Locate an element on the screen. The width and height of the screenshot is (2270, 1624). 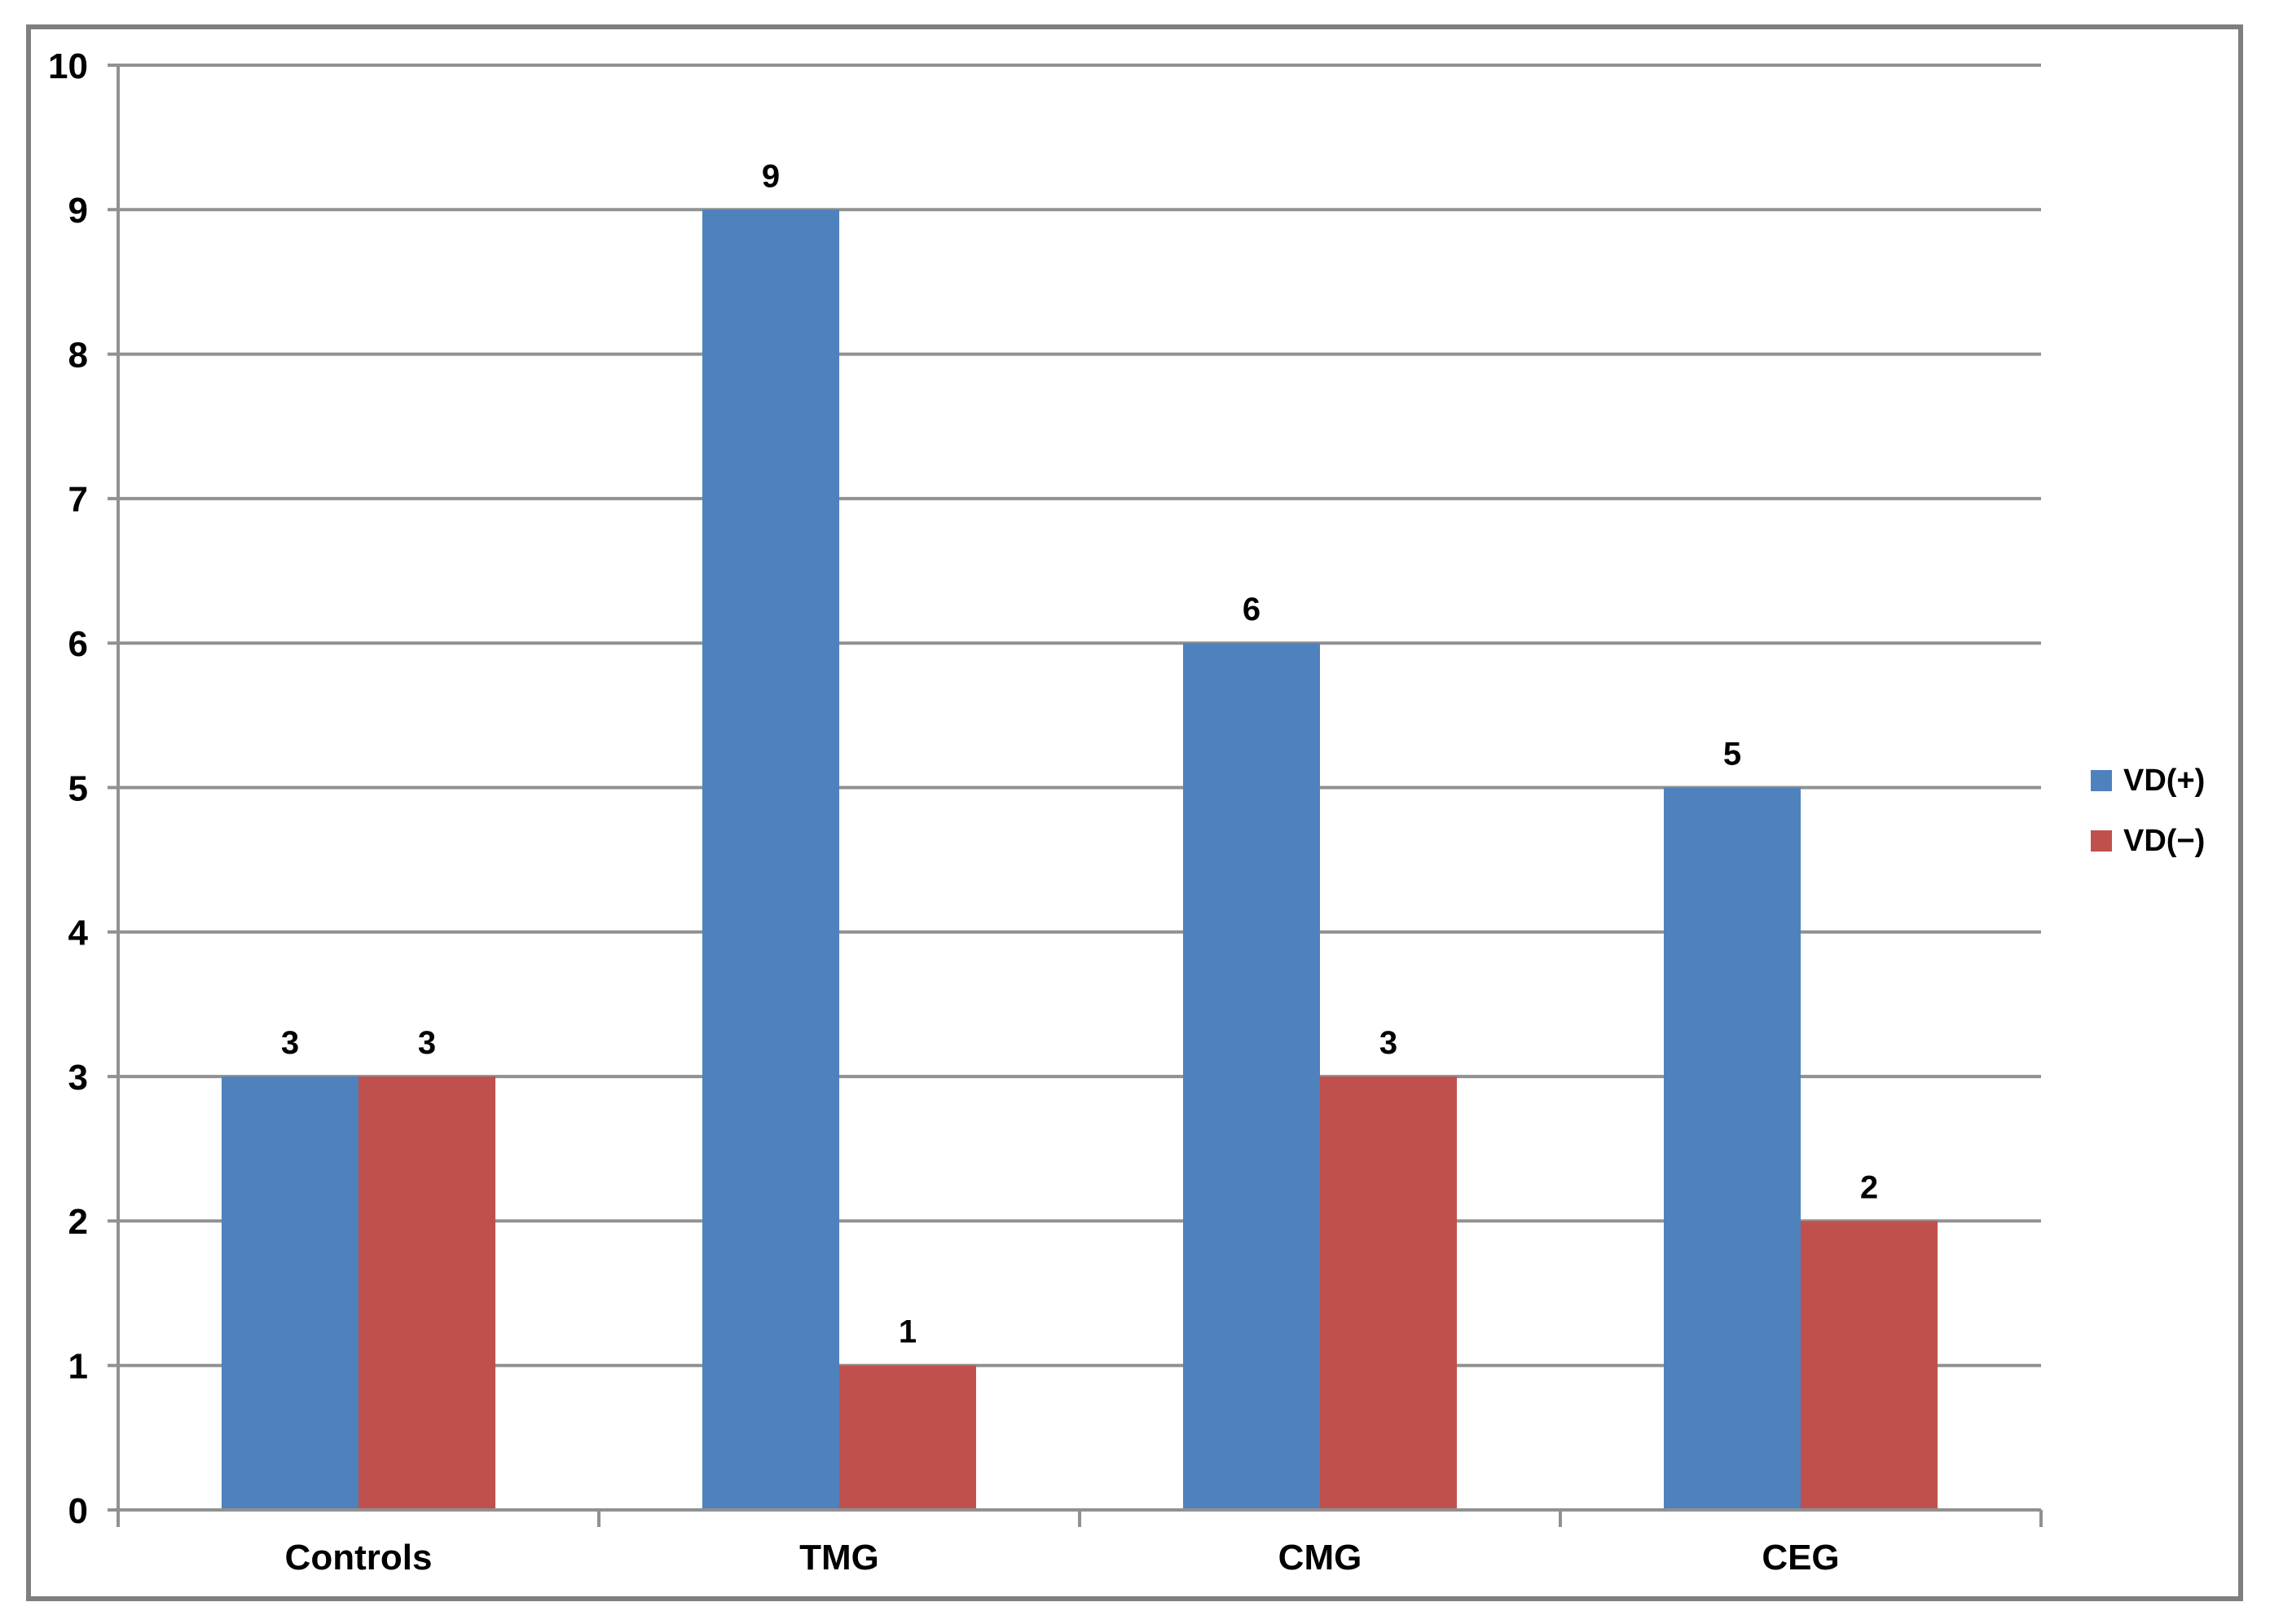
data-label: 5 is located at coordinates (1732, 754).